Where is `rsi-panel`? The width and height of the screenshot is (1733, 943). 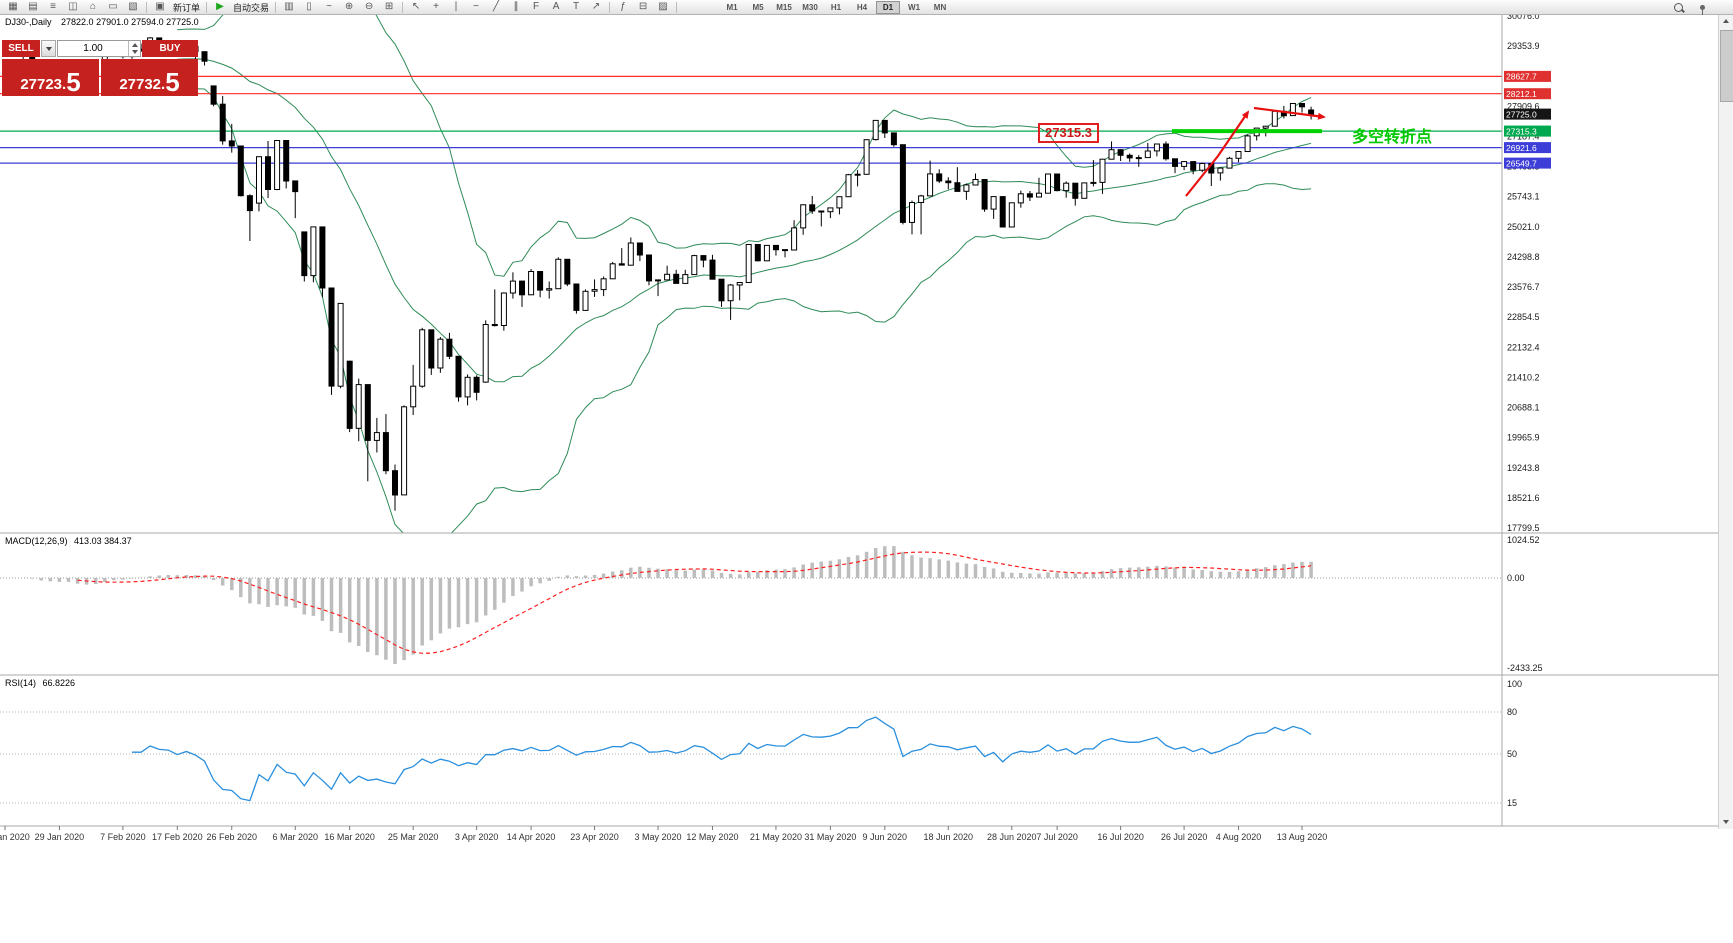
rsi-panel is located at coordinates (751, 757).